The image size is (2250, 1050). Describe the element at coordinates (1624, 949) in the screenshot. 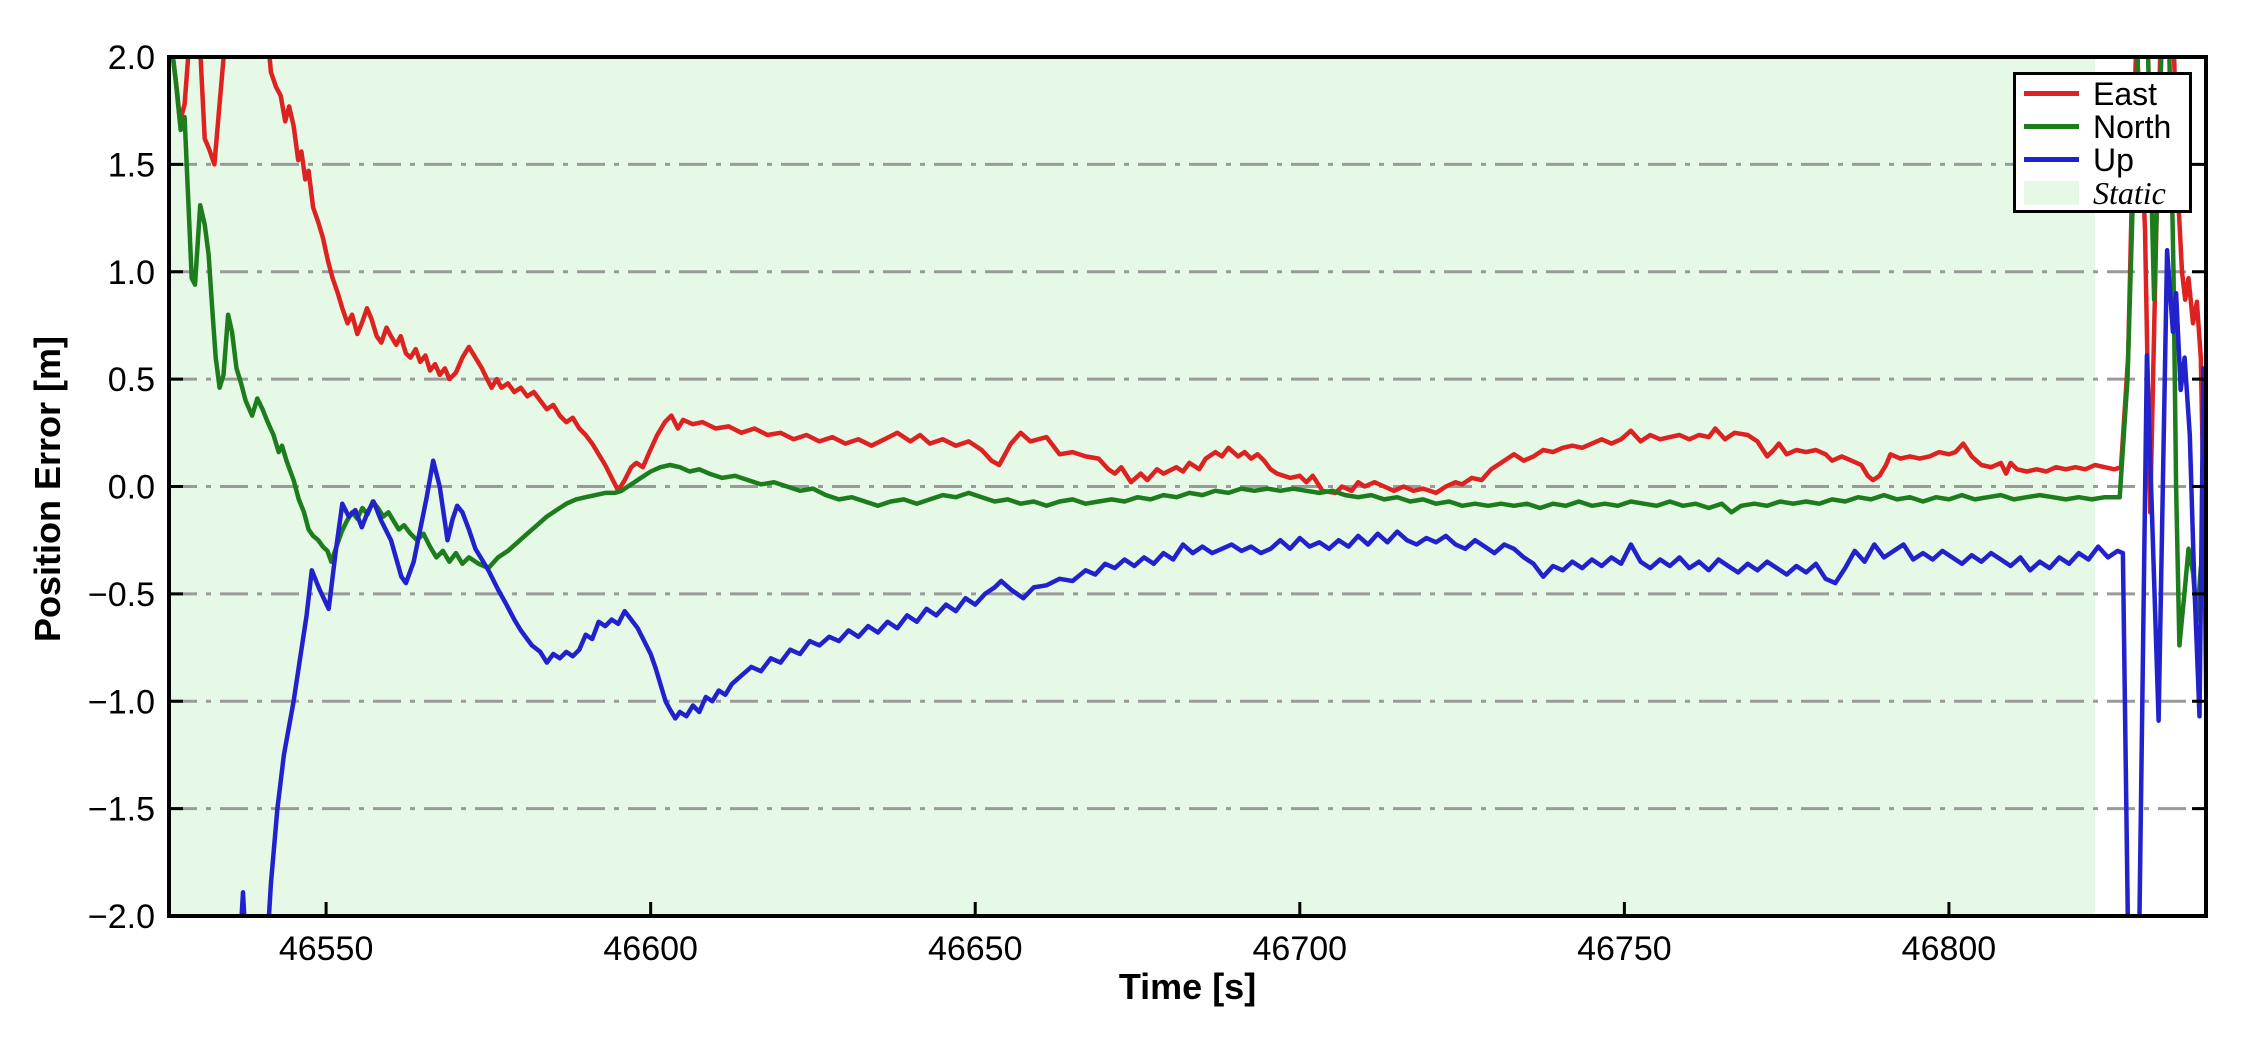

I see `x-tick-label: 46750` at that location.